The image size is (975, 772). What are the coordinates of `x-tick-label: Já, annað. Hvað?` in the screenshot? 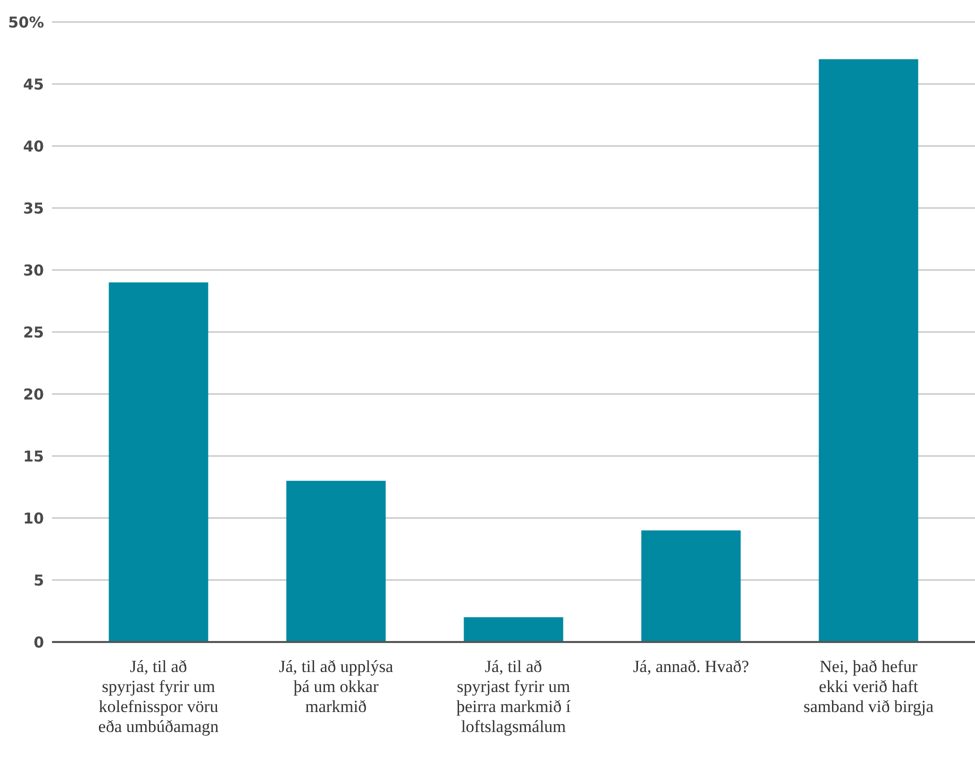 It's located at (691, 666).